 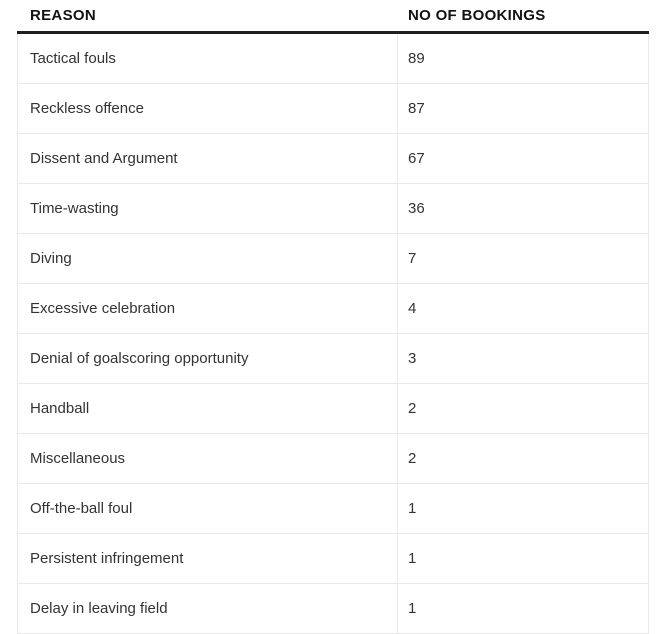 I want to click on table-row: Excessive celebration 4, so click(x=333, y=309).